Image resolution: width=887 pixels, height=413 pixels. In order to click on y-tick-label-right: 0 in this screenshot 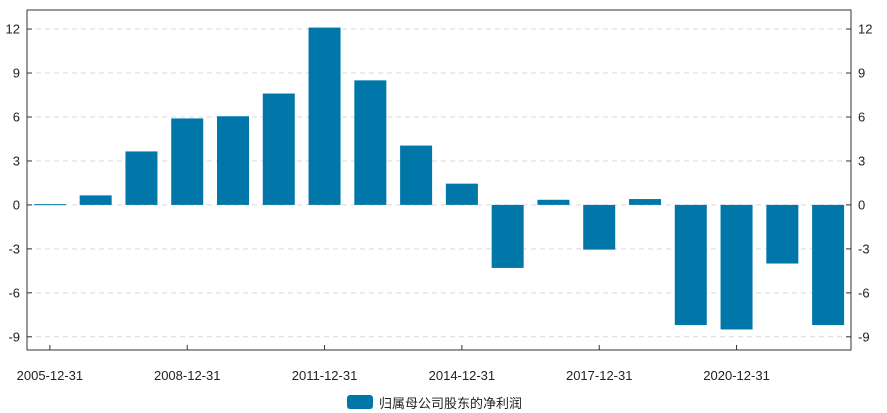, I will do `click(861, 204)`.